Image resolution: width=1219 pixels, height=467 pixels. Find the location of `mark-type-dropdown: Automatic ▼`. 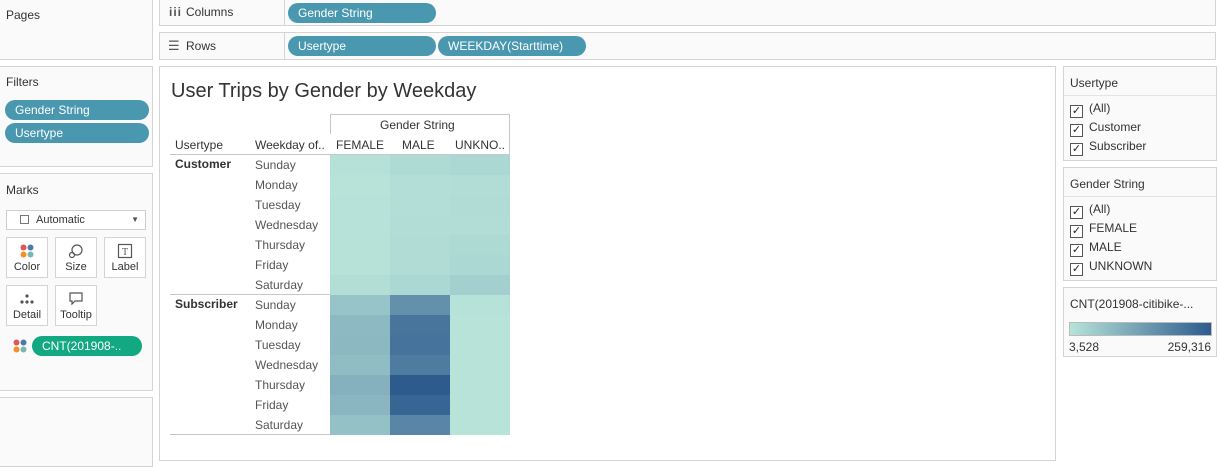

mark-type-dropdown: Automatic ▼ is located at coordinates (76, 220).